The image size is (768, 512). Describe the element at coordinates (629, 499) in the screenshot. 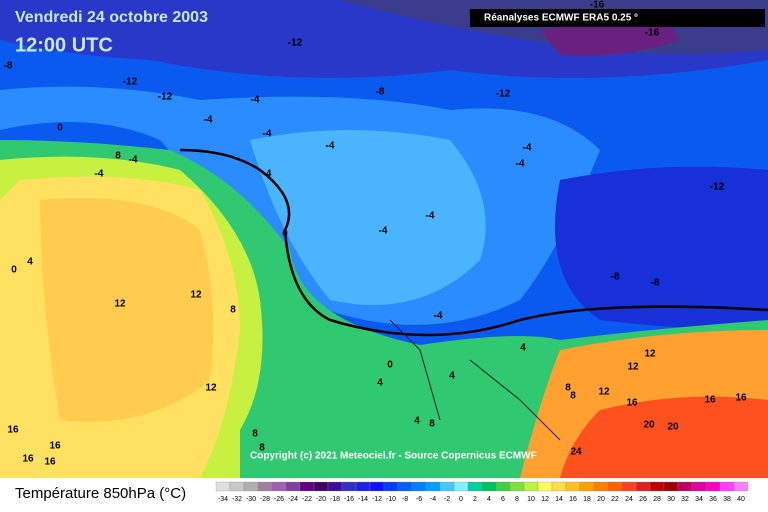

I see `scale-tick-label: 24` at that location.